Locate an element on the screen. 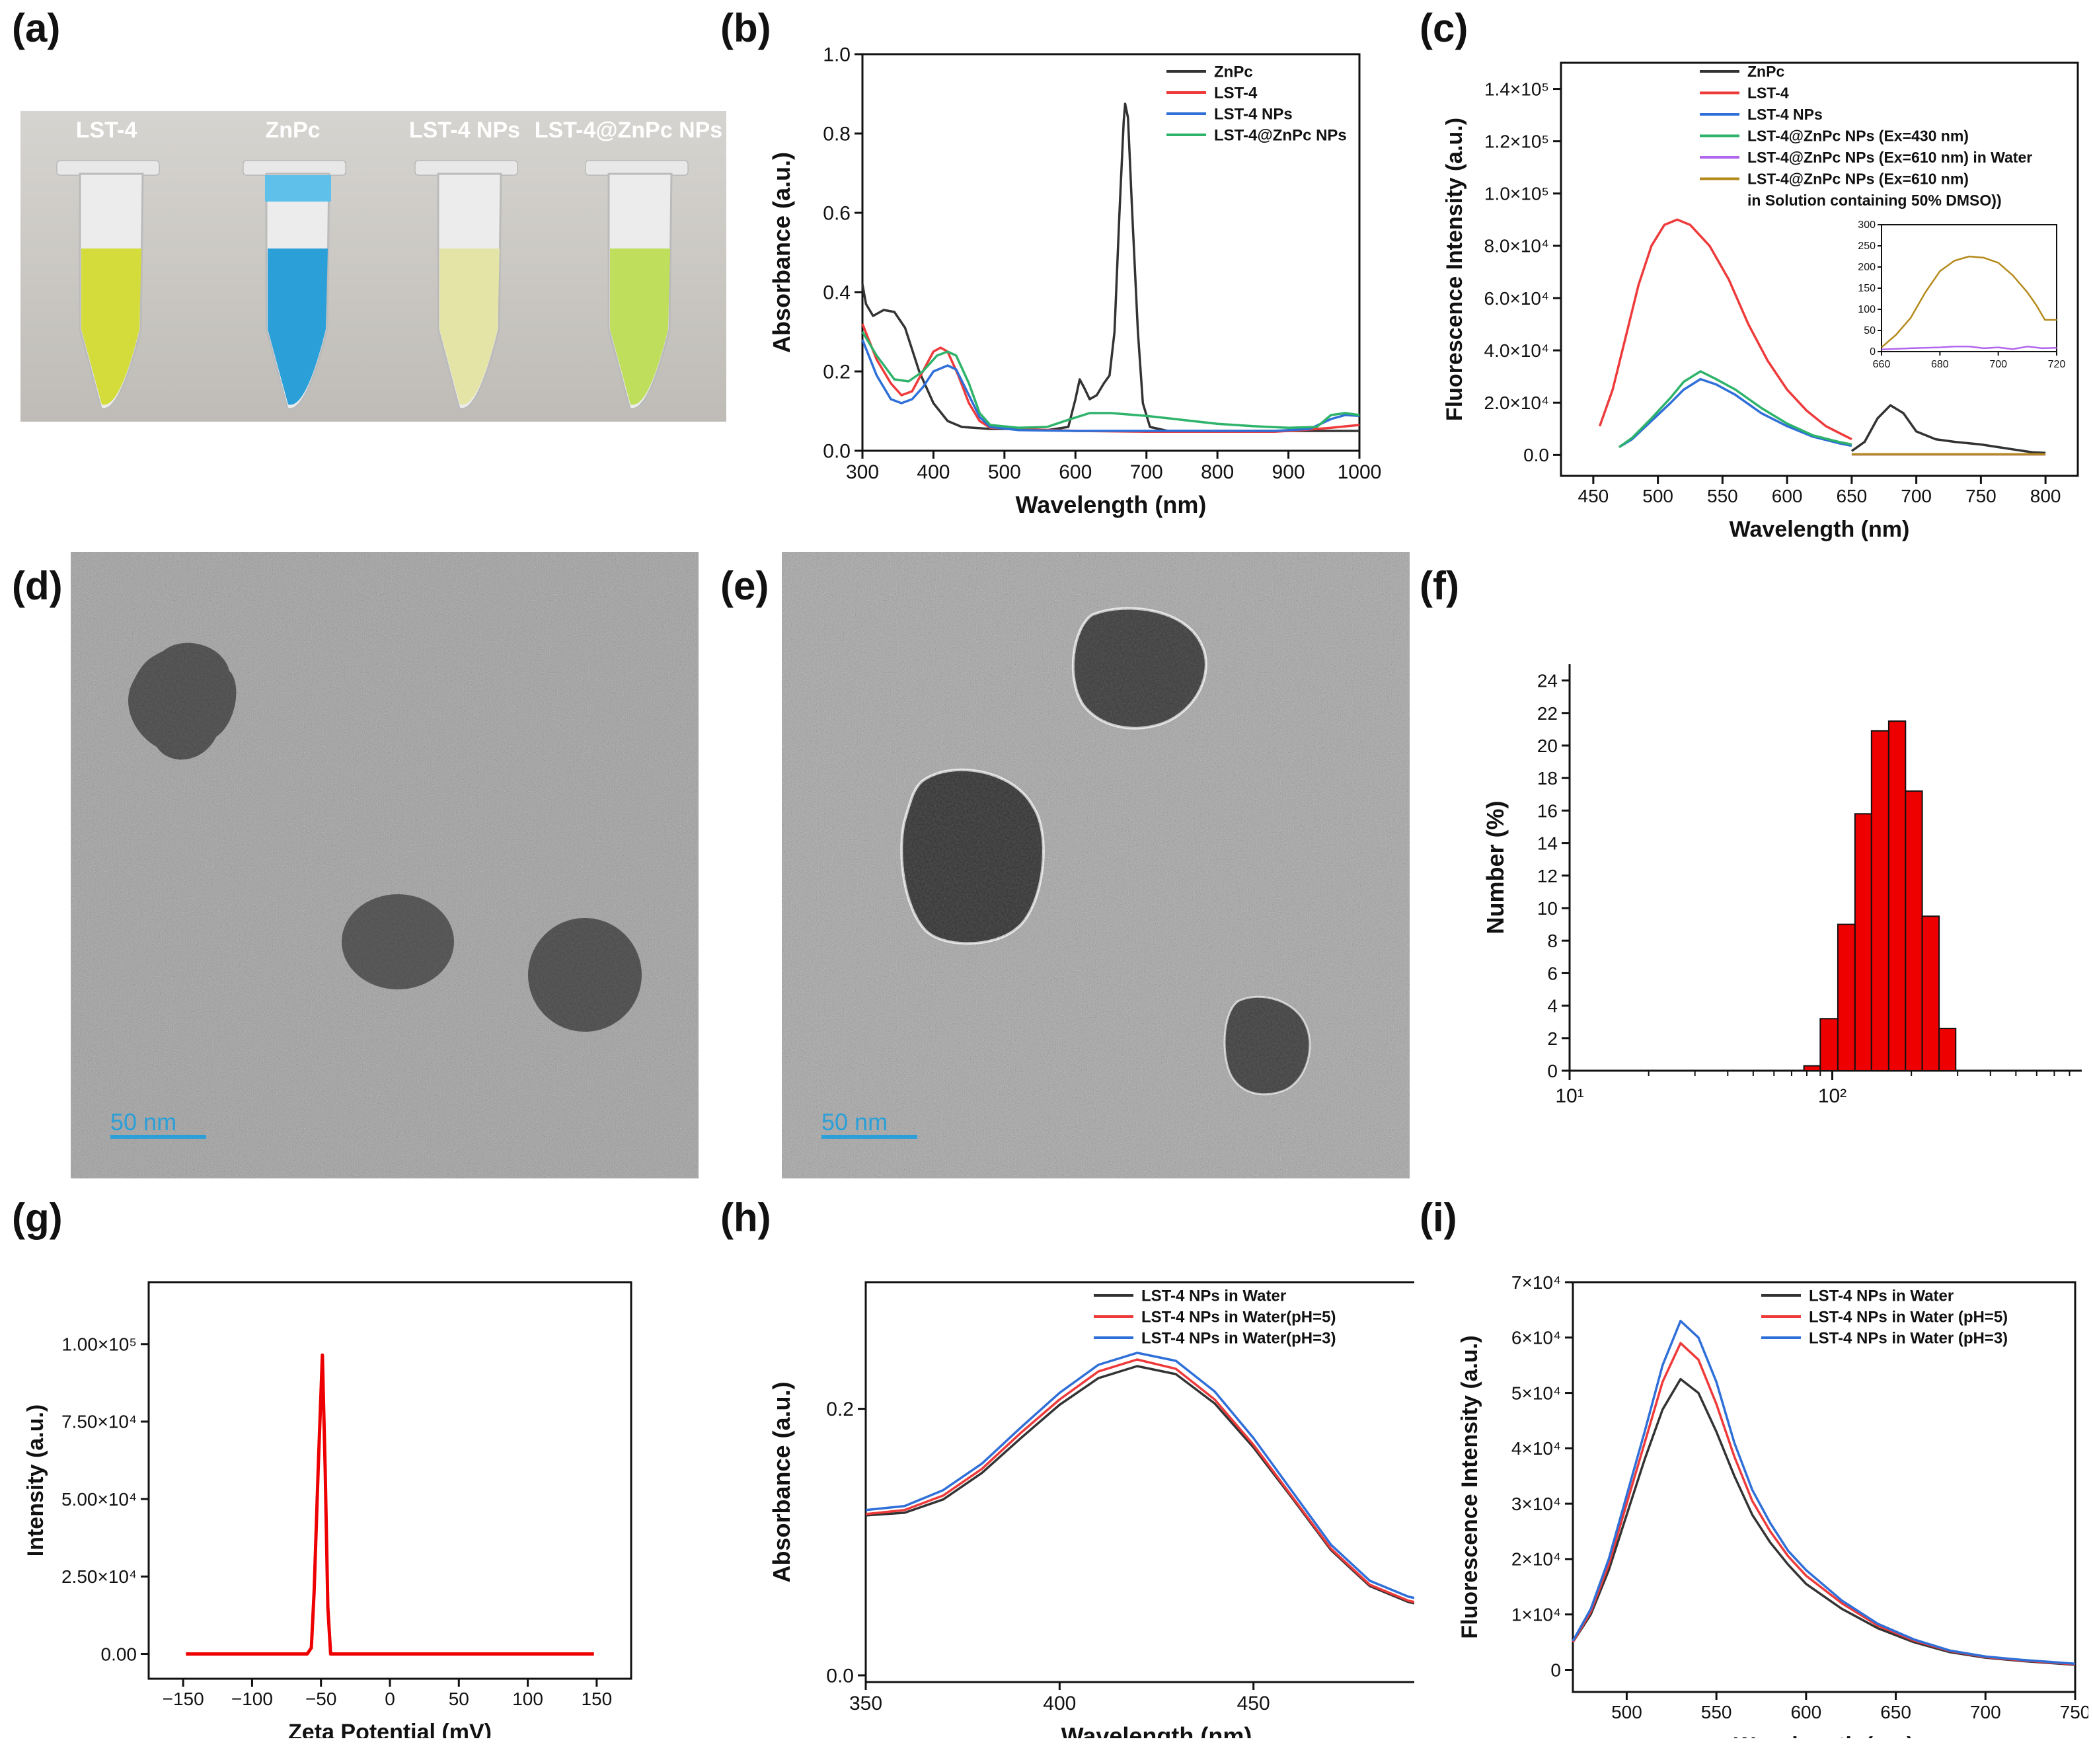 The height and width of the screenshot is (1764, 2093). x-tick-label: 500 is located at coordinates (1626, 1712).